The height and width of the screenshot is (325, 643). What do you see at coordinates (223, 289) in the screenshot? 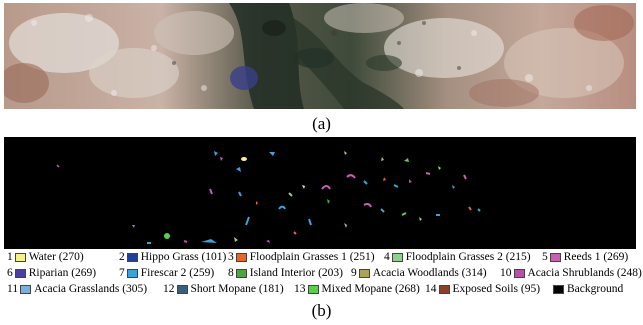
I see `legend-item: 12 Short Mopane (181)` at bounding box center [223, 289].